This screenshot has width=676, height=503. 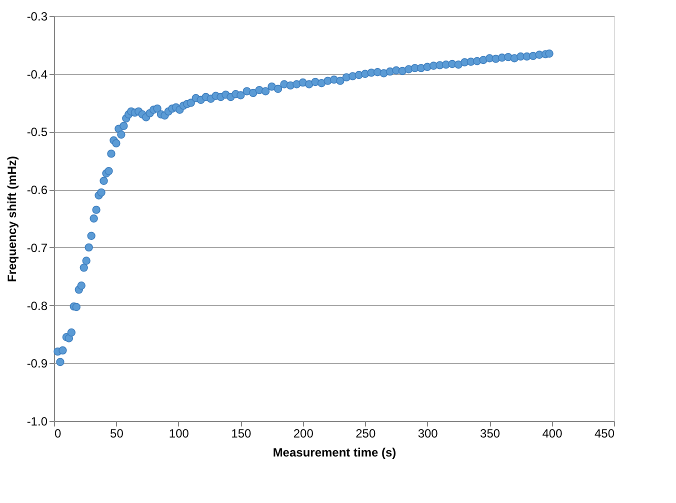 I want to click on y-axis-title: Frequency shift (mHz), so click(x=11, y=219).